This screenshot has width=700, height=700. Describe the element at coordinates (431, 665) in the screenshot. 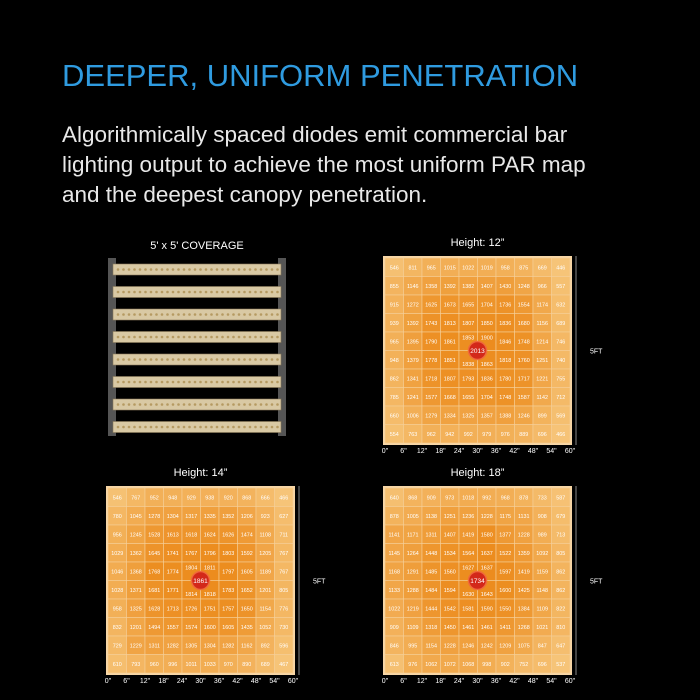

I see `par-value: 1062` at that location.